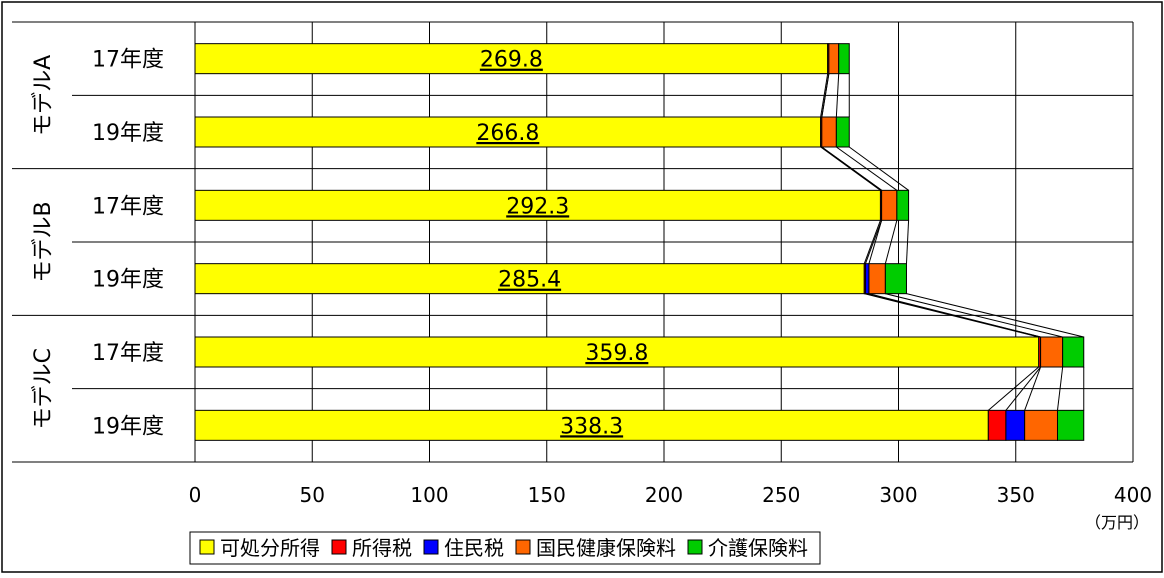 The image size is (1164, 578). I want to click on data-label: 359.8, so click(616, 353).